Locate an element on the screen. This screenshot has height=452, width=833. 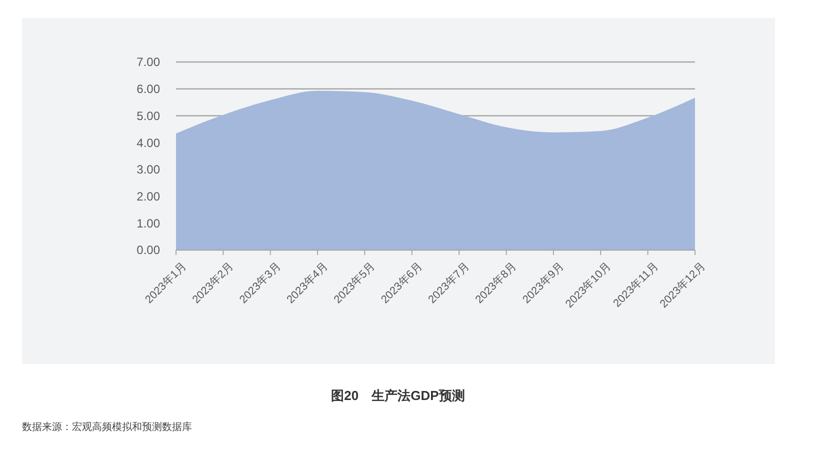
y-tick-label: 0.00 is located at coordinates (148, 250).